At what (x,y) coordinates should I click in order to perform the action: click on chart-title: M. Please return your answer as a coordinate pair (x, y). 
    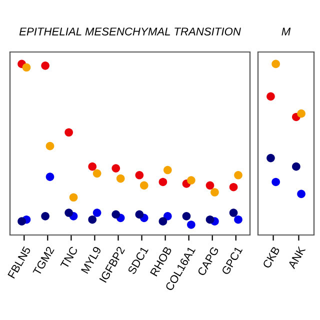
    Looking at the image, I should click on (286, 32).